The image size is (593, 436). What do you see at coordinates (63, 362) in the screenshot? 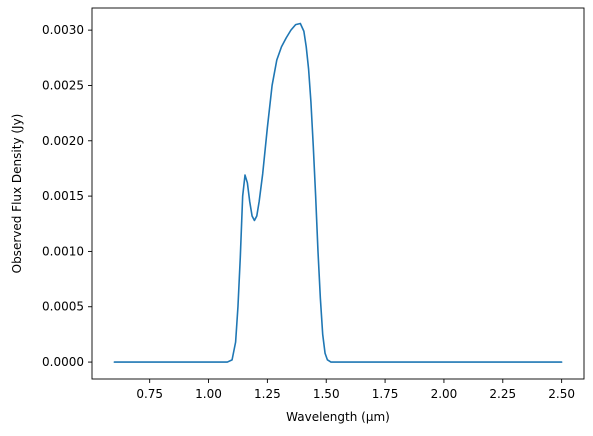
I see `y-tick-label: 0.0000` at bounding box center [63, 362].